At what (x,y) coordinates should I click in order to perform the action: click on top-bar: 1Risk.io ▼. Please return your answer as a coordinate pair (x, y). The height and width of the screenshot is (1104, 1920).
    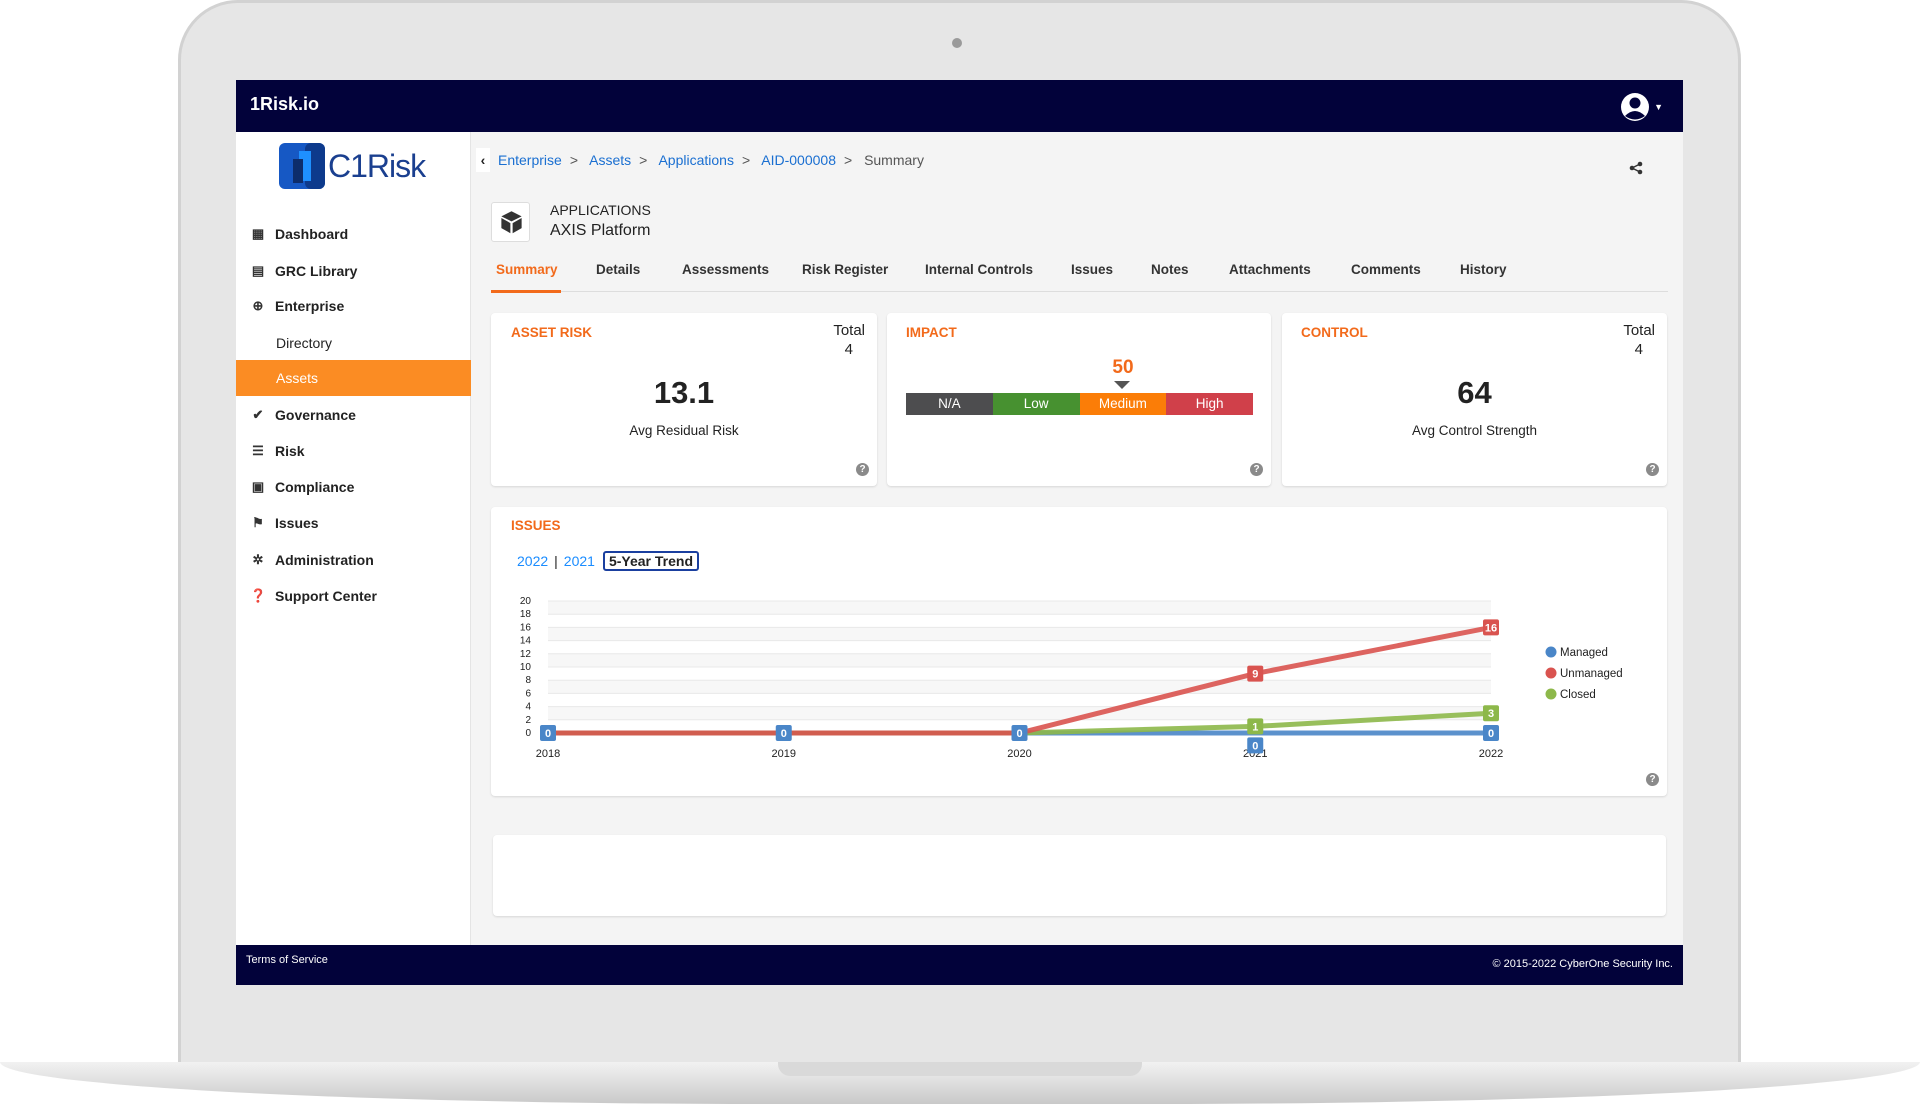
    Looking at the image, I should click on (959, 106).